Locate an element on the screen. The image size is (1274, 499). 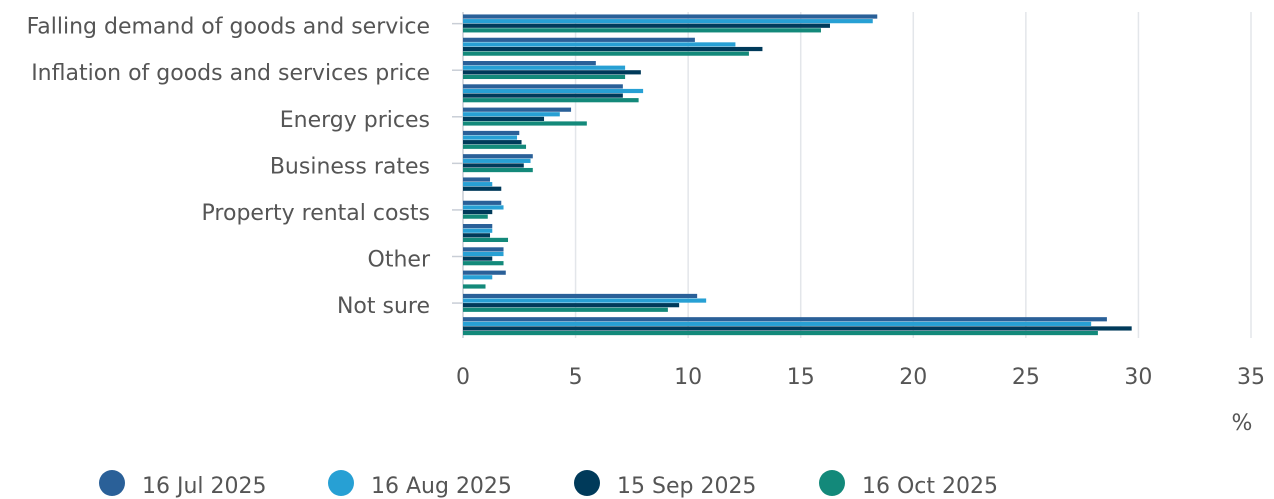
legend-label: 16 Oct 2025 is located at coordinates (930, 486).